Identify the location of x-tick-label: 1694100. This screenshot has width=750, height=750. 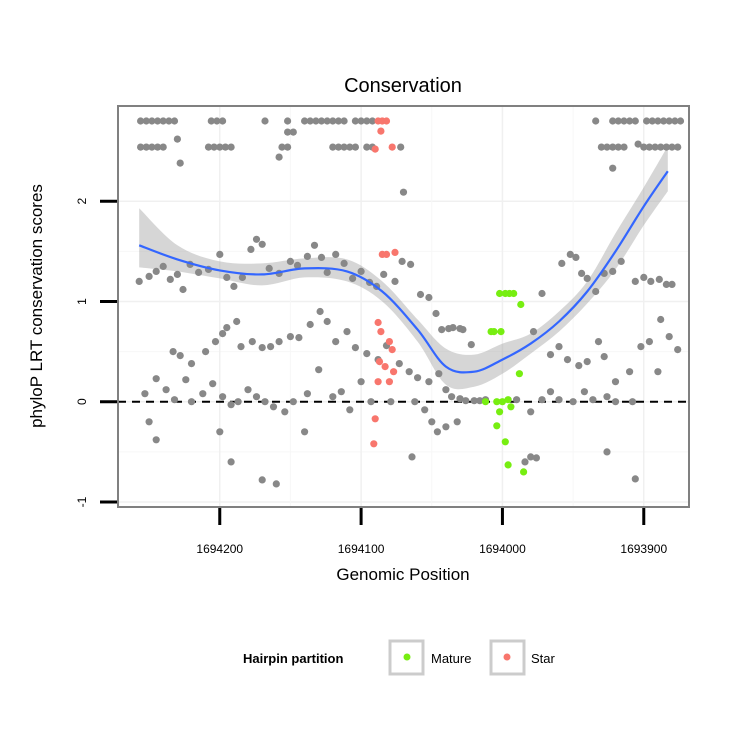
(361, 549).